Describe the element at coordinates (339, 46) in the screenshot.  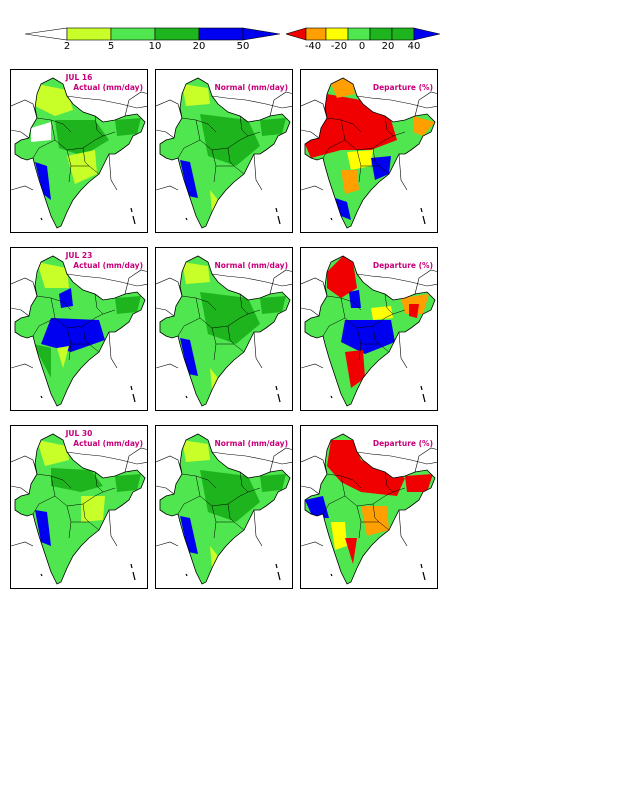
I see `departure-tick: -20` at that location.